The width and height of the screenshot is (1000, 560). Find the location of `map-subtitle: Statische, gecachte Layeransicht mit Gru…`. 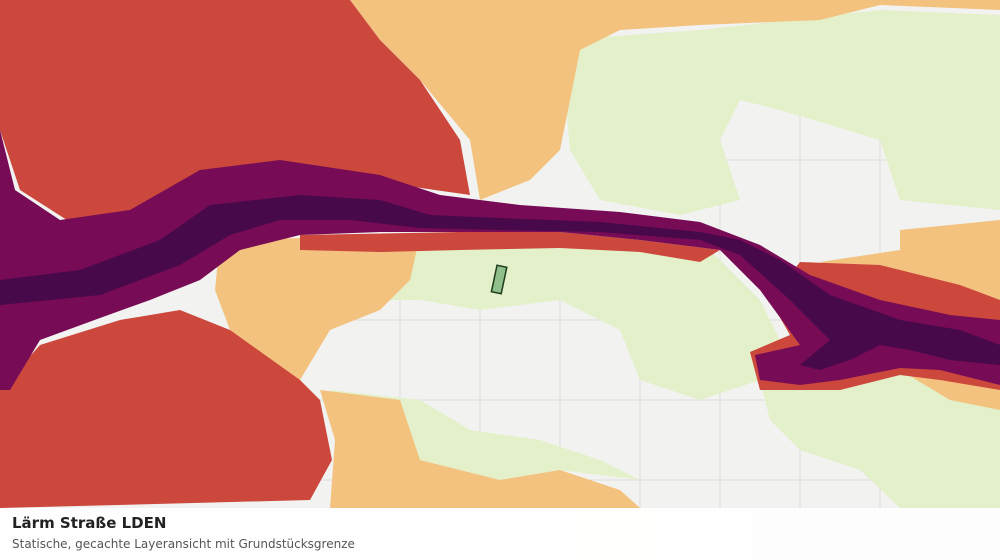

map-subtitle: Statische, gecachte Layeransicht mit Gru… is located at coordinates (183, 544).